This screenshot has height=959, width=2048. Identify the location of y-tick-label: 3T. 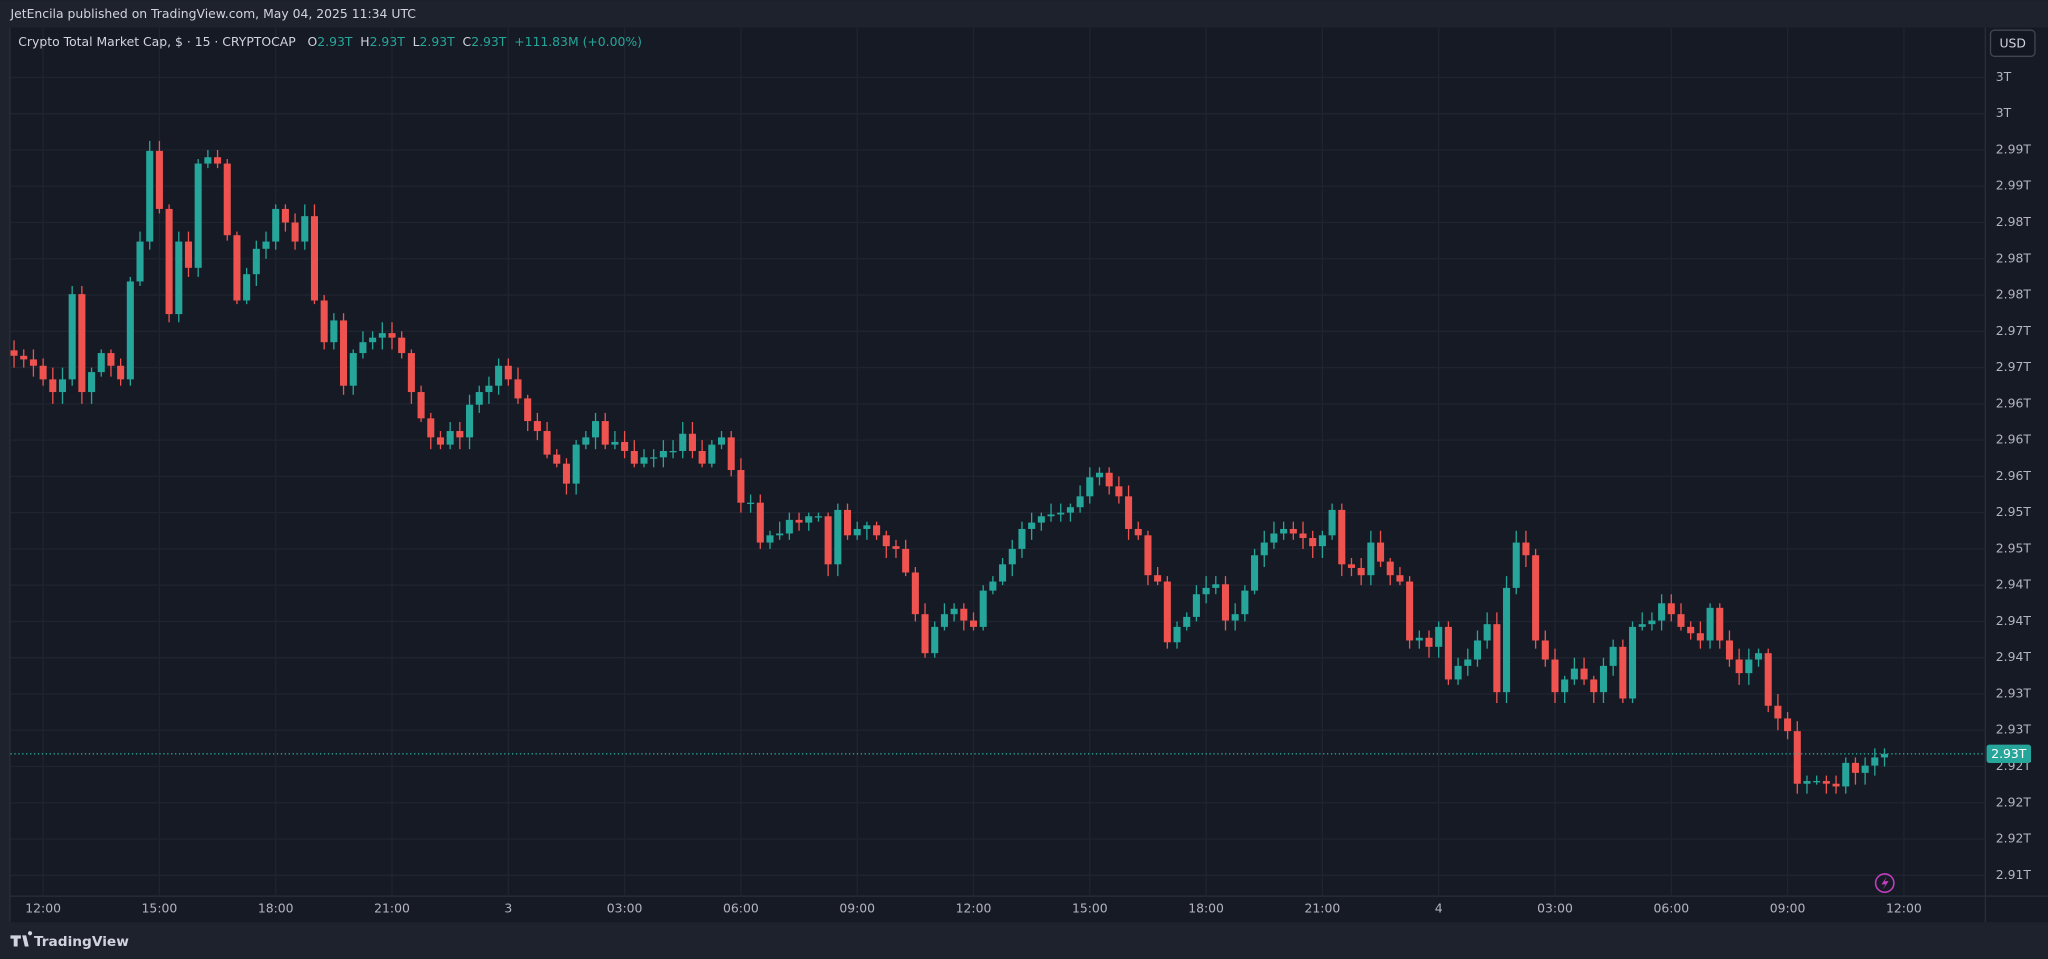
(2004, 76).